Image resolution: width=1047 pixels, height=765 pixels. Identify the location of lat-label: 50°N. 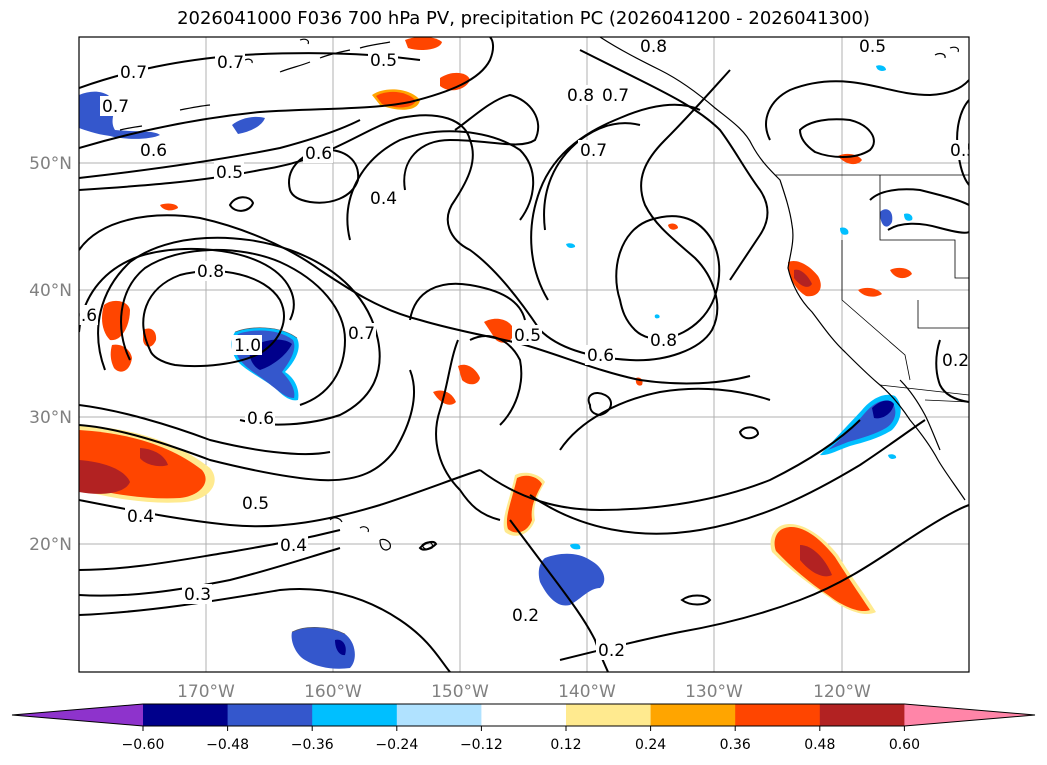
(50, 164).